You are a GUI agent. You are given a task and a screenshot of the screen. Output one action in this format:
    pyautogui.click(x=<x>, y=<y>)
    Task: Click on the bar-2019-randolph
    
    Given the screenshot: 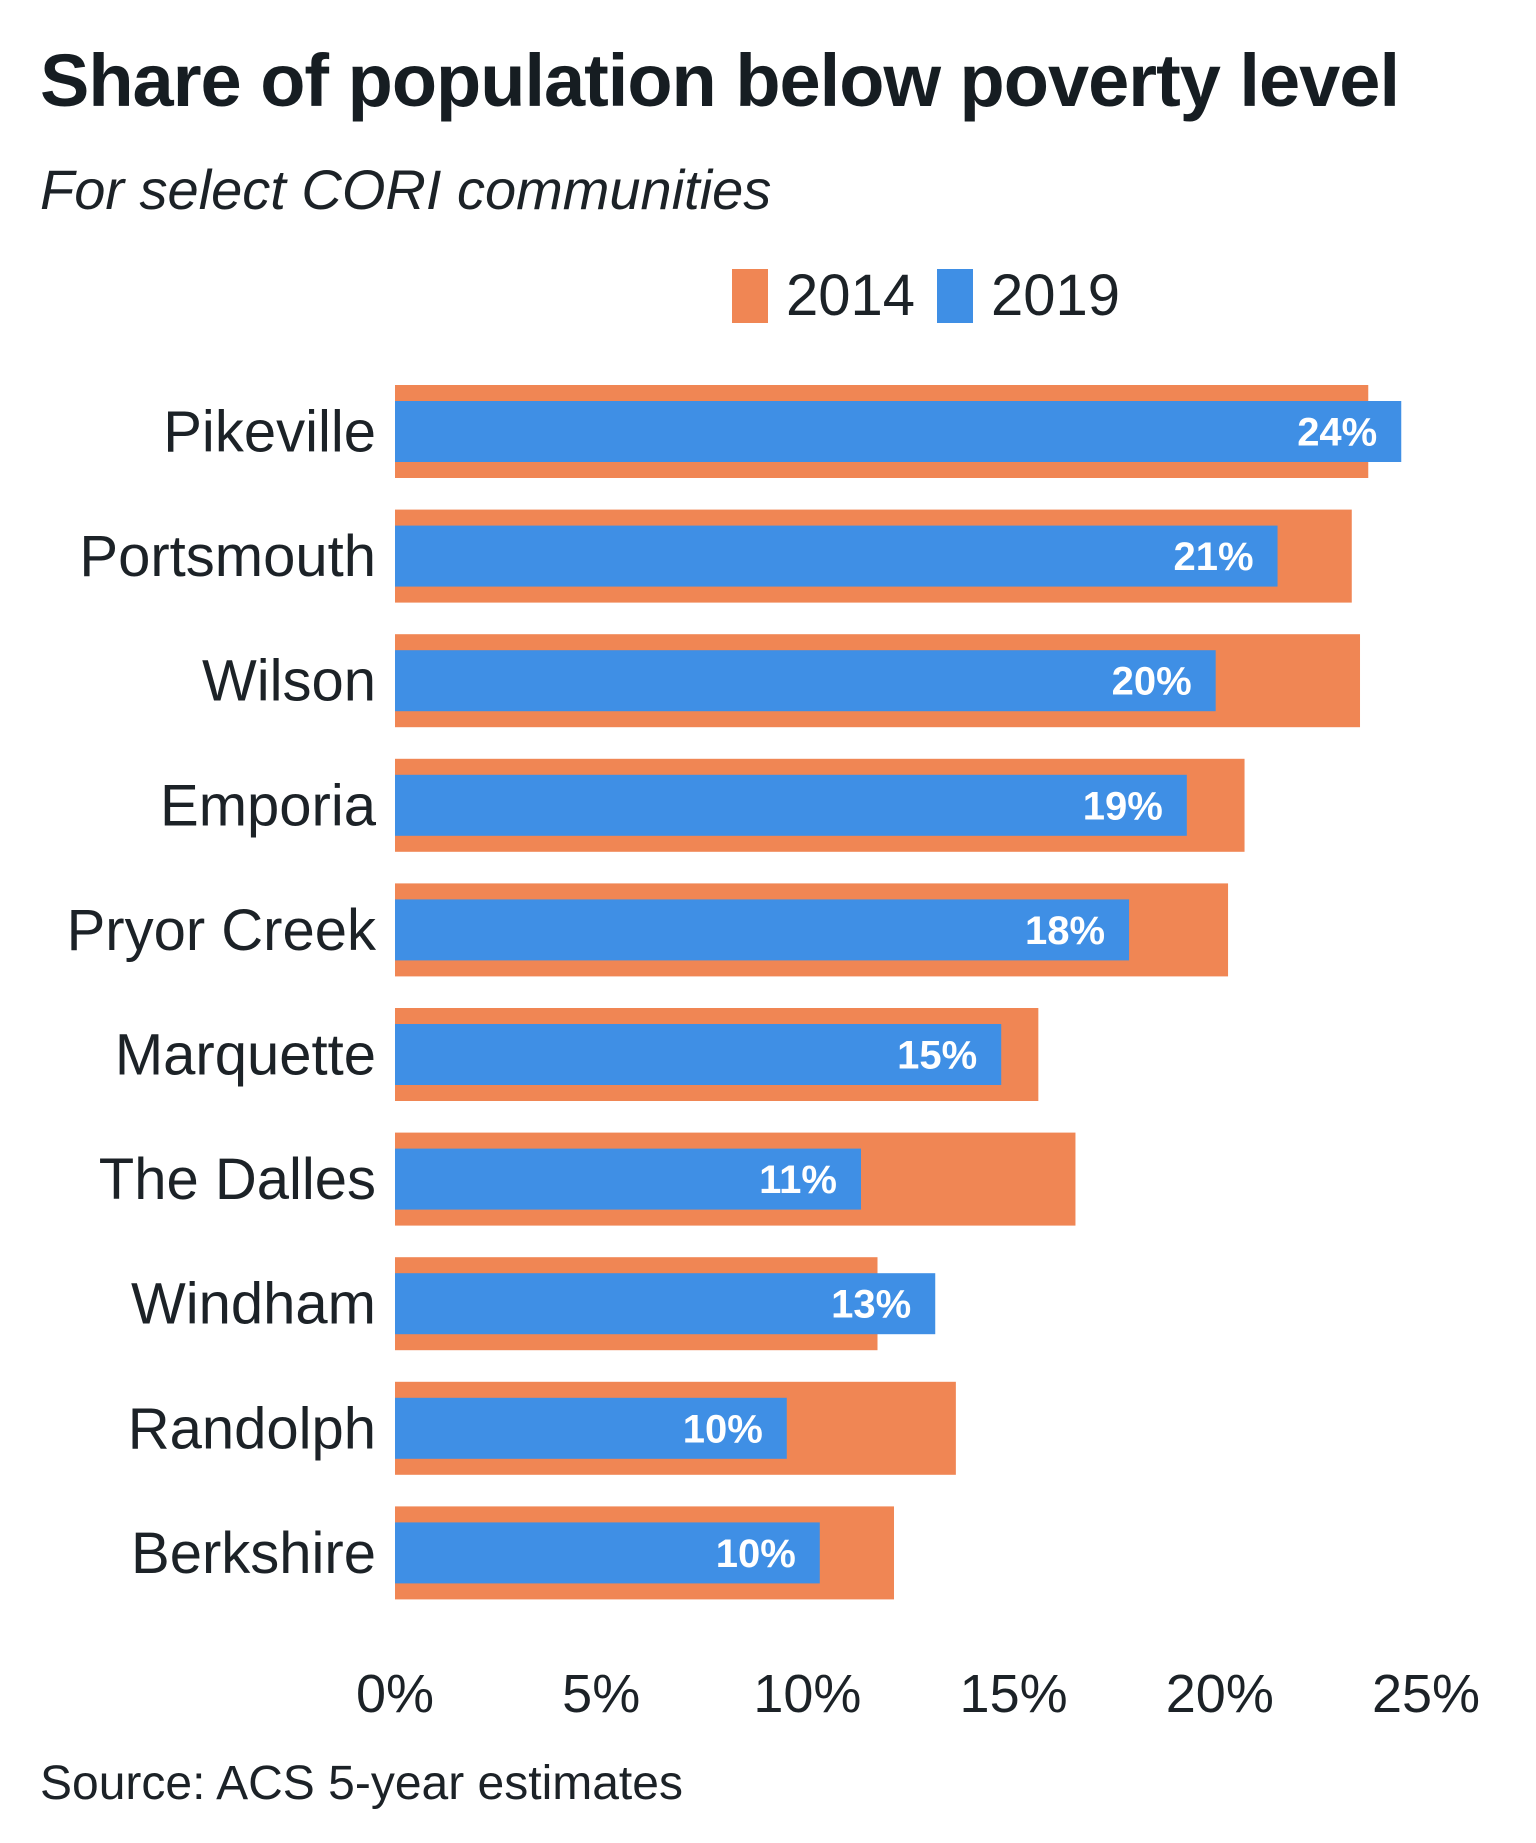 What is the action you would take?
    pyautogui.click(x=591, y=1428)
    